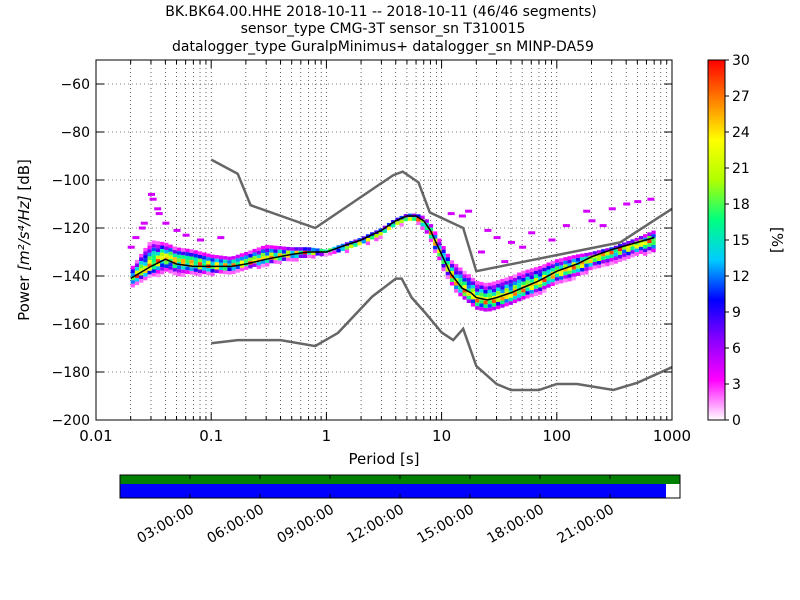 The height and width of the screenshot is (600, 800). I want to click on noise-model-nlnm, so click(442, 334).